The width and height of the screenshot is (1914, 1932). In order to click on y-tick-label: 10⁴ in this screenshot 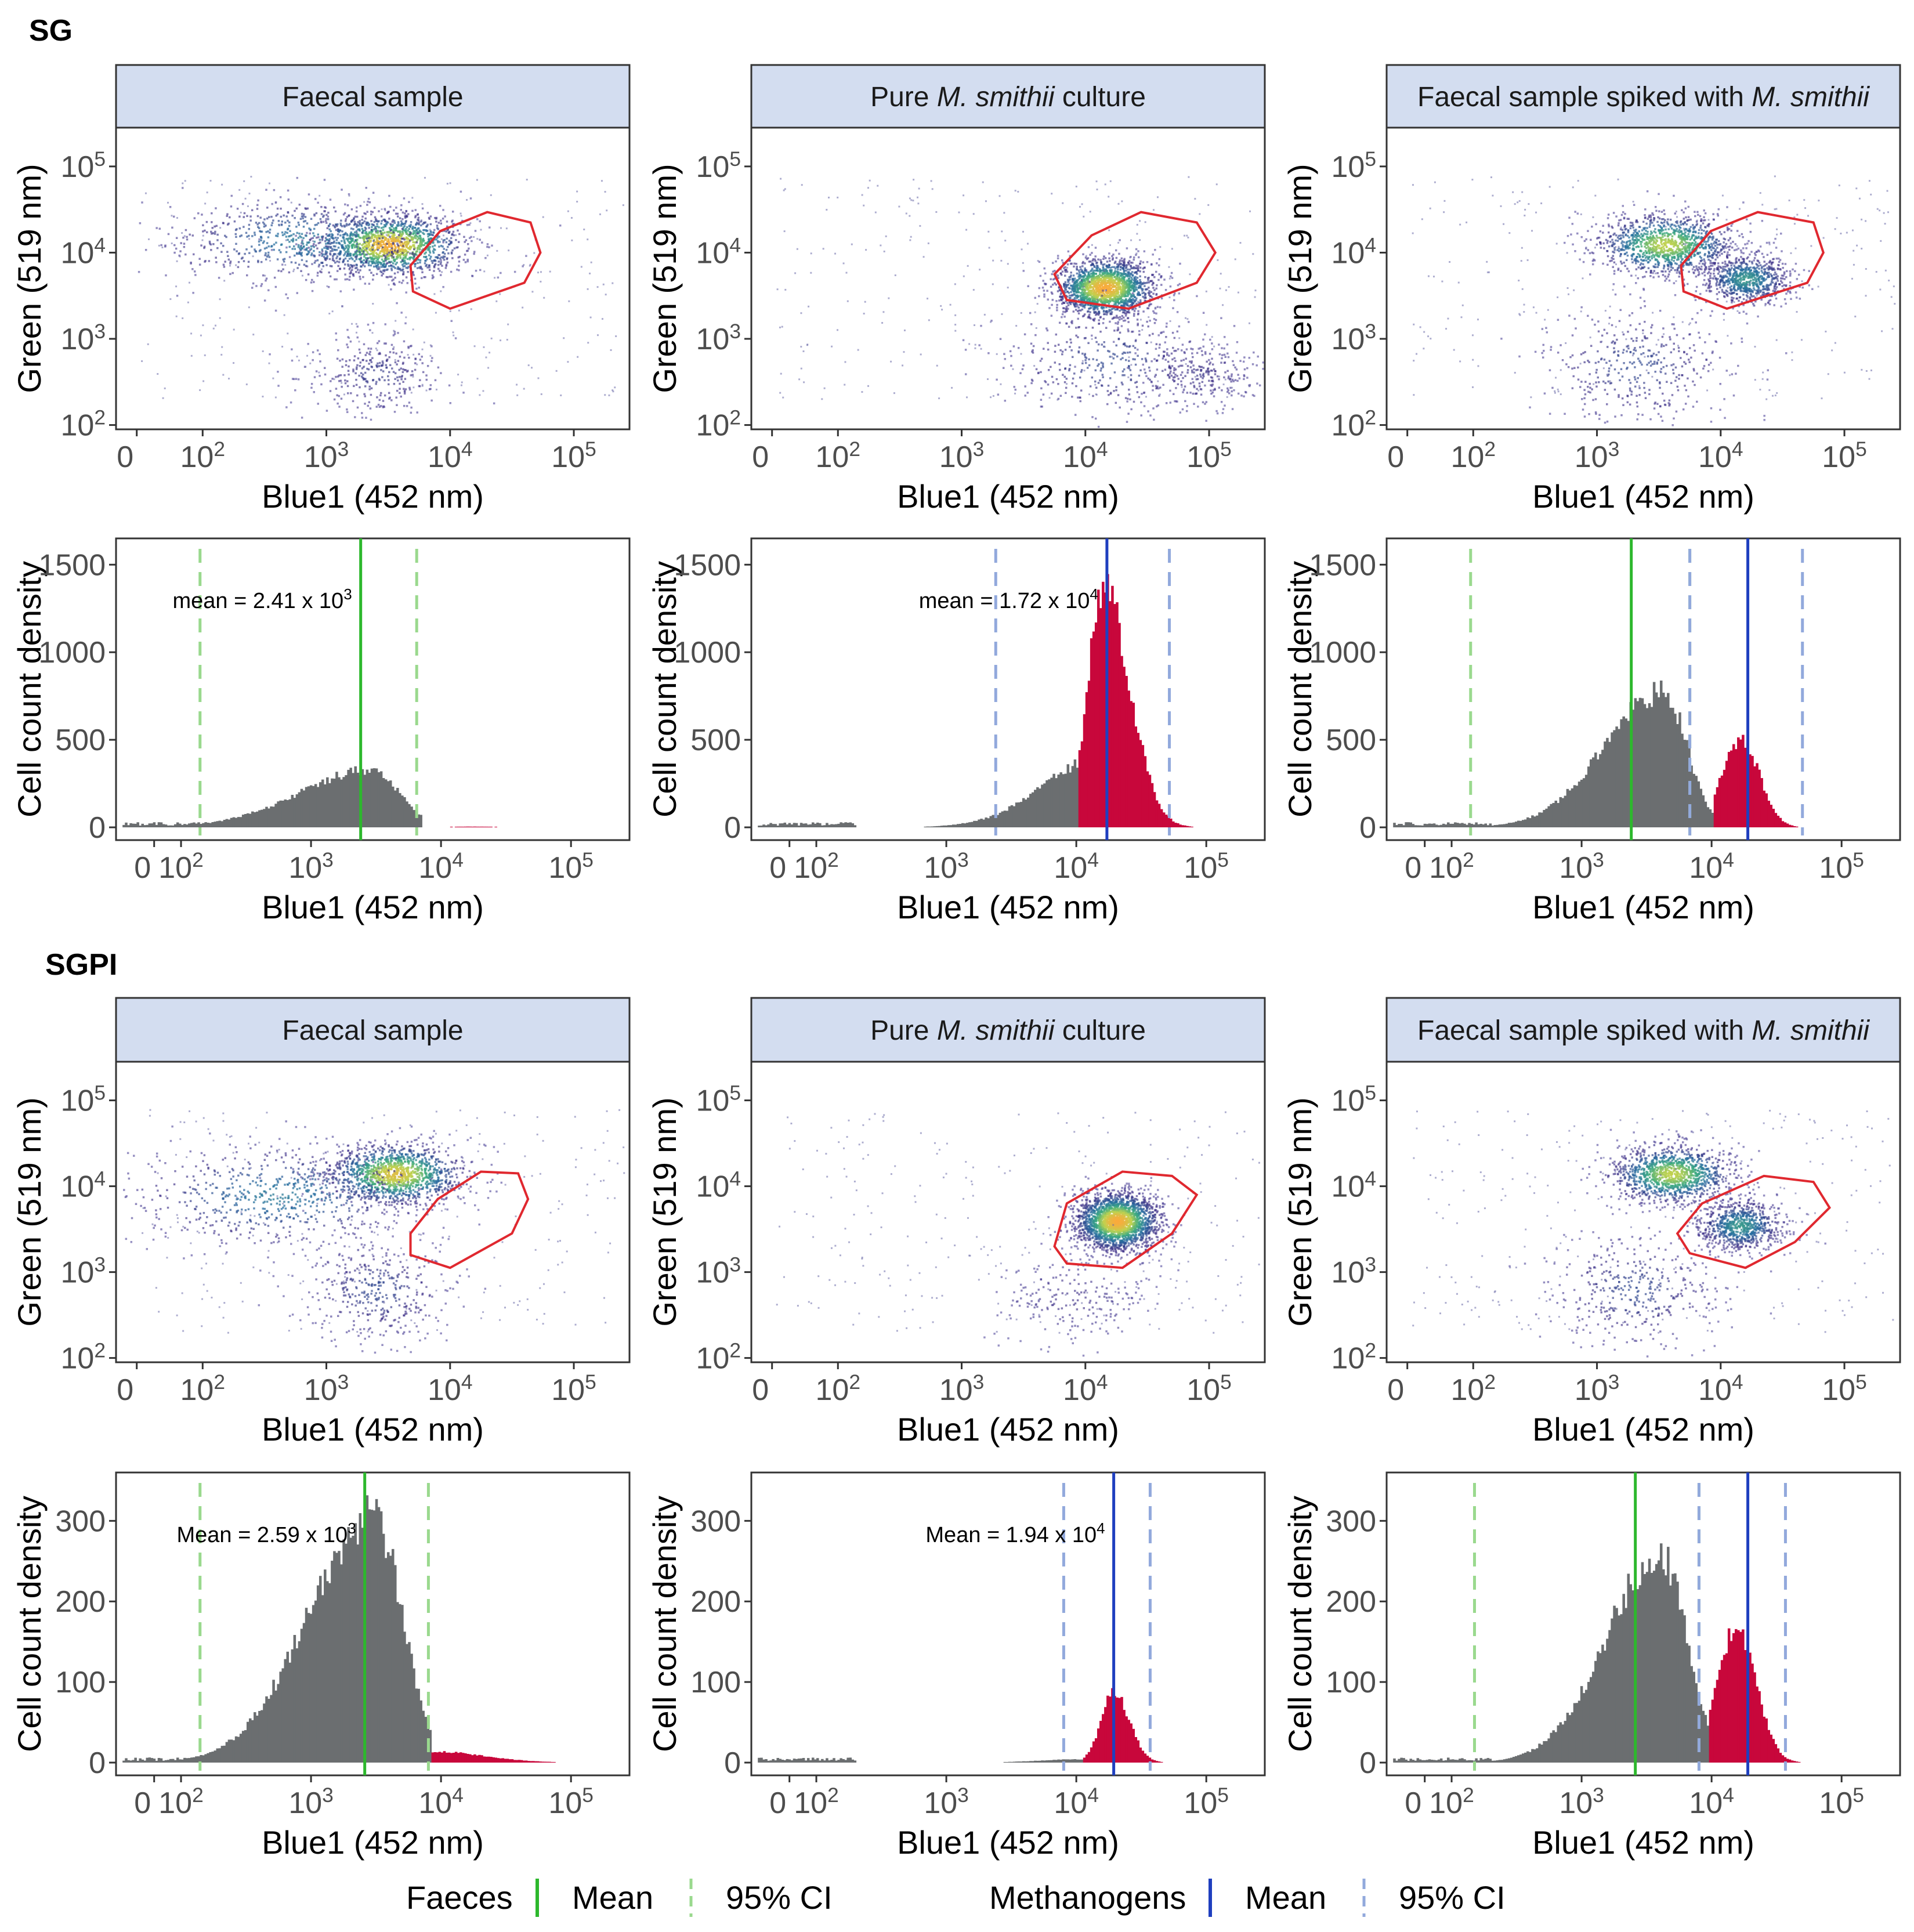, I will do `click(83, 252)`.